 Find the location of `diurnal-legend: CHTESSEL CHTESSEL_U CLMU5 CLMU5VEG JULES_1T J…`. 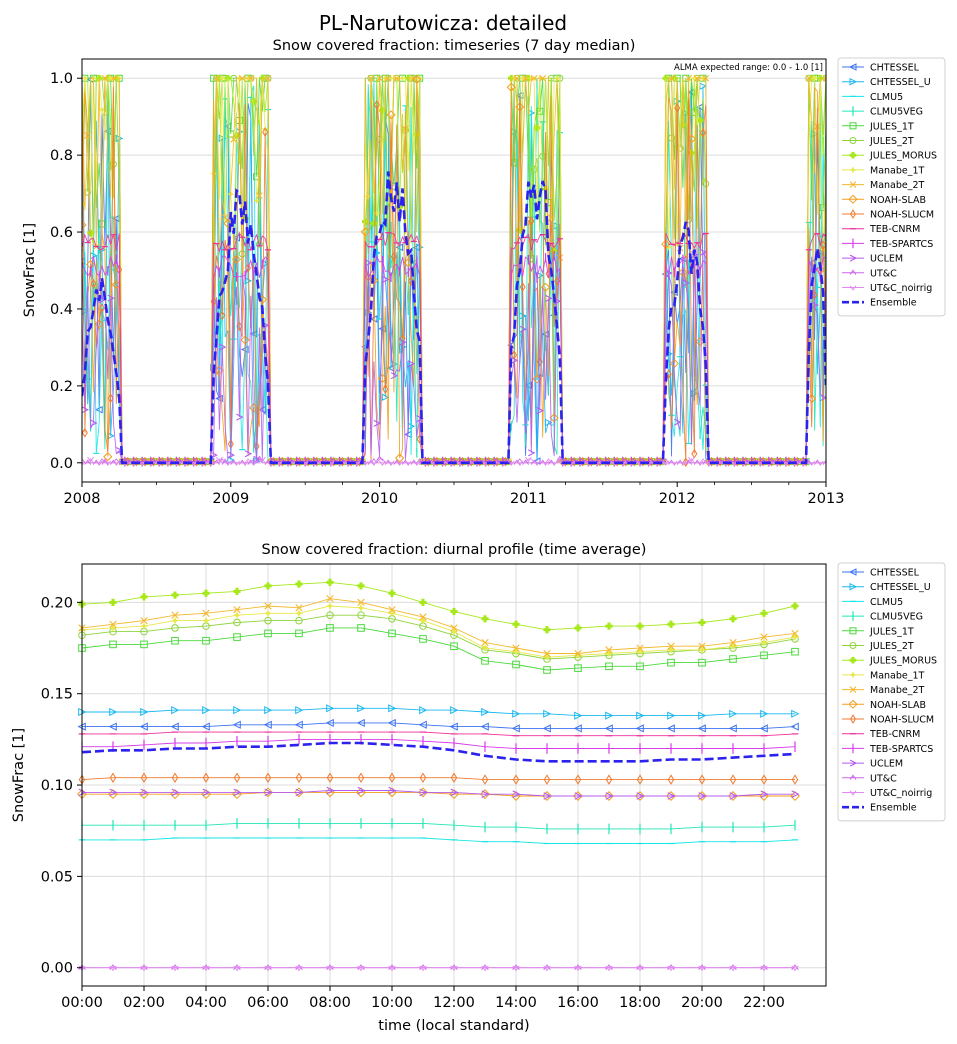

diurnal-legend: CHTESSEL CHTESSEL_U CLMU5 CLMU5VEG JULES_1T J… is located at coordinates (891, 692).